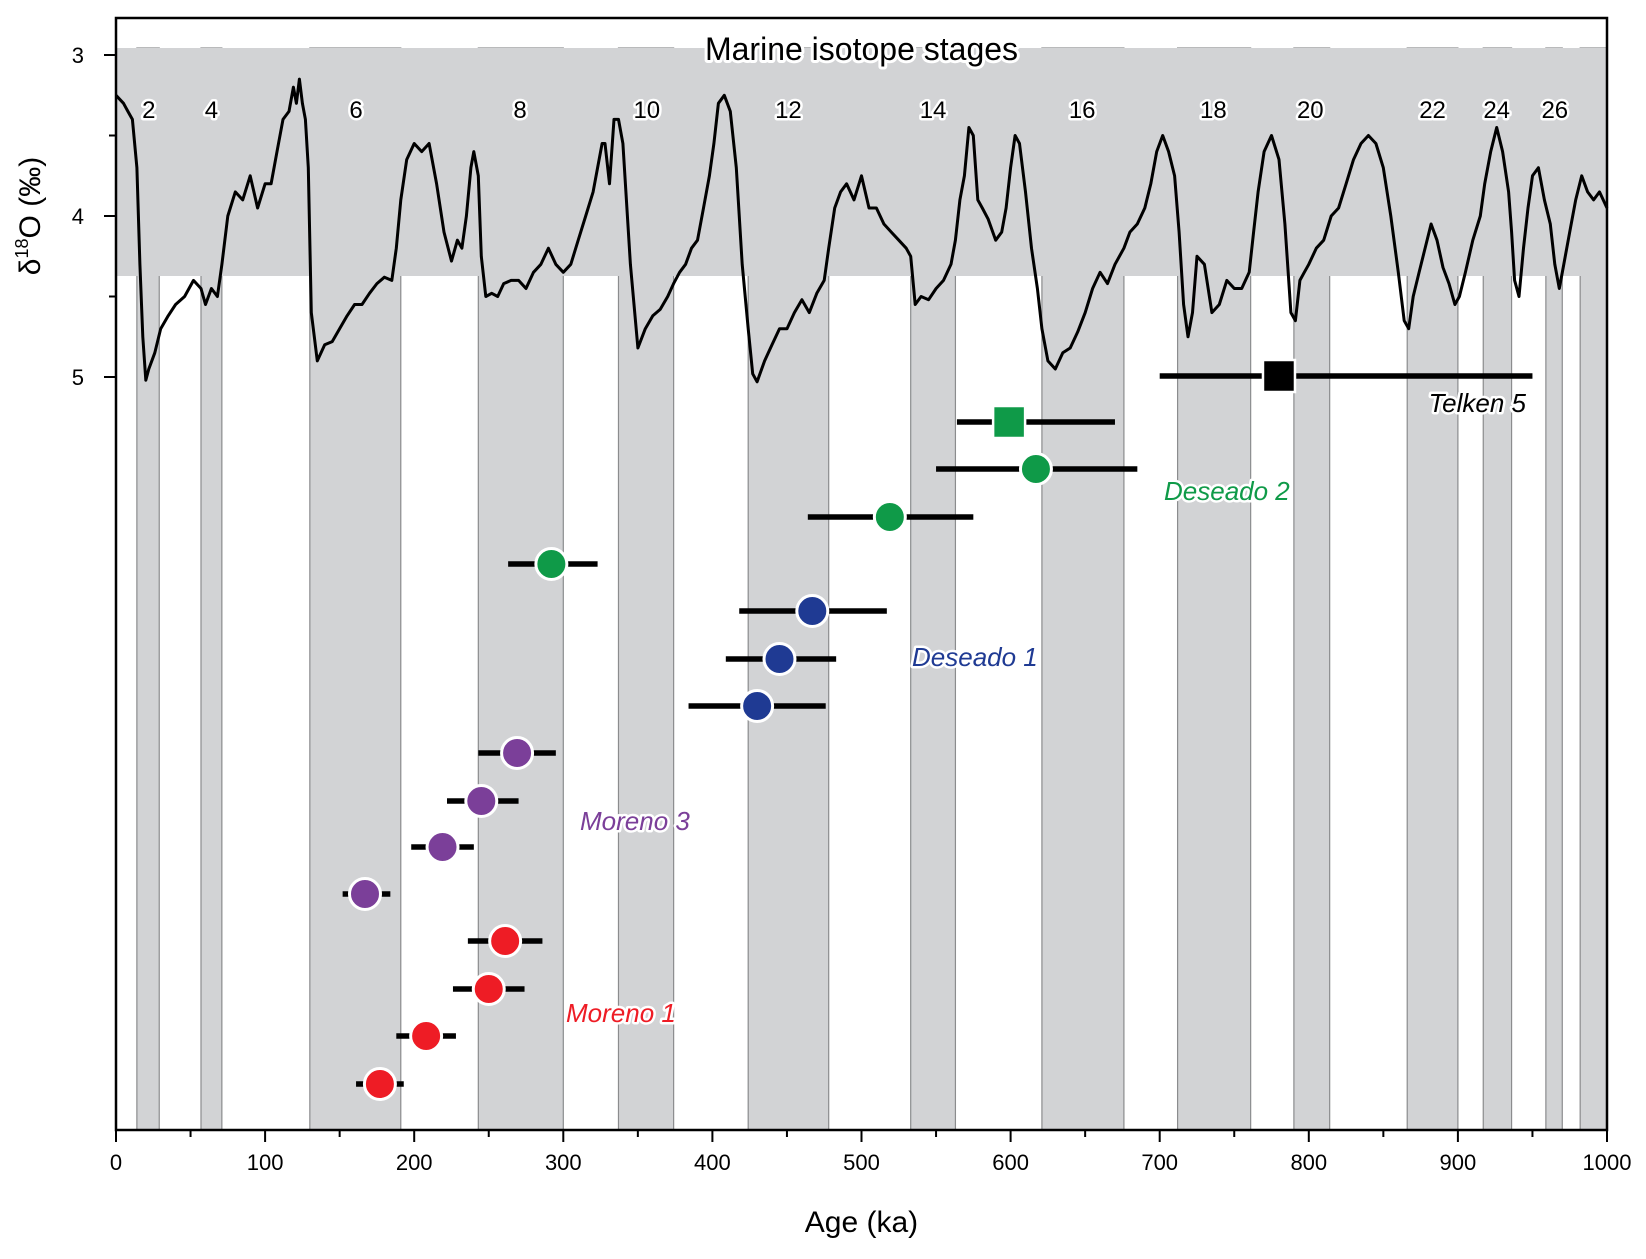 The height and width of the screenshot is (1259, 1646). Describe the element at coordinates (975, 657) in the screenshot. I see `group-label: Deseado 1` at that location.